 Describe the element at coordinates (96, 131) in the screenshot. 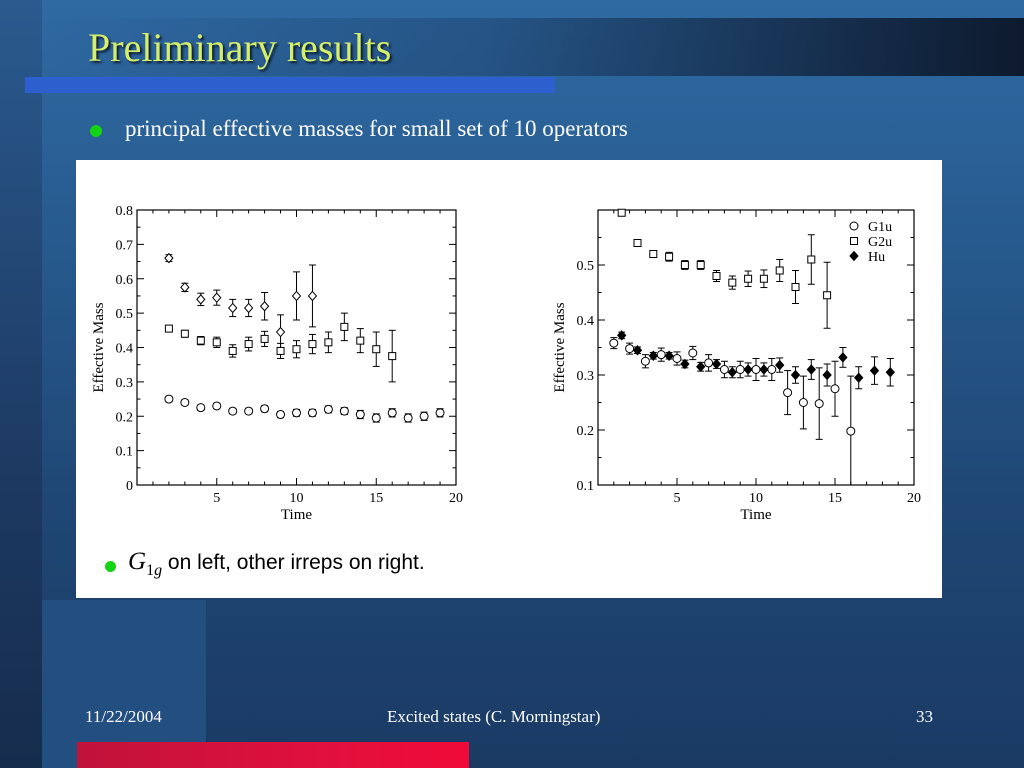

I see `bullet-dot` at that location.